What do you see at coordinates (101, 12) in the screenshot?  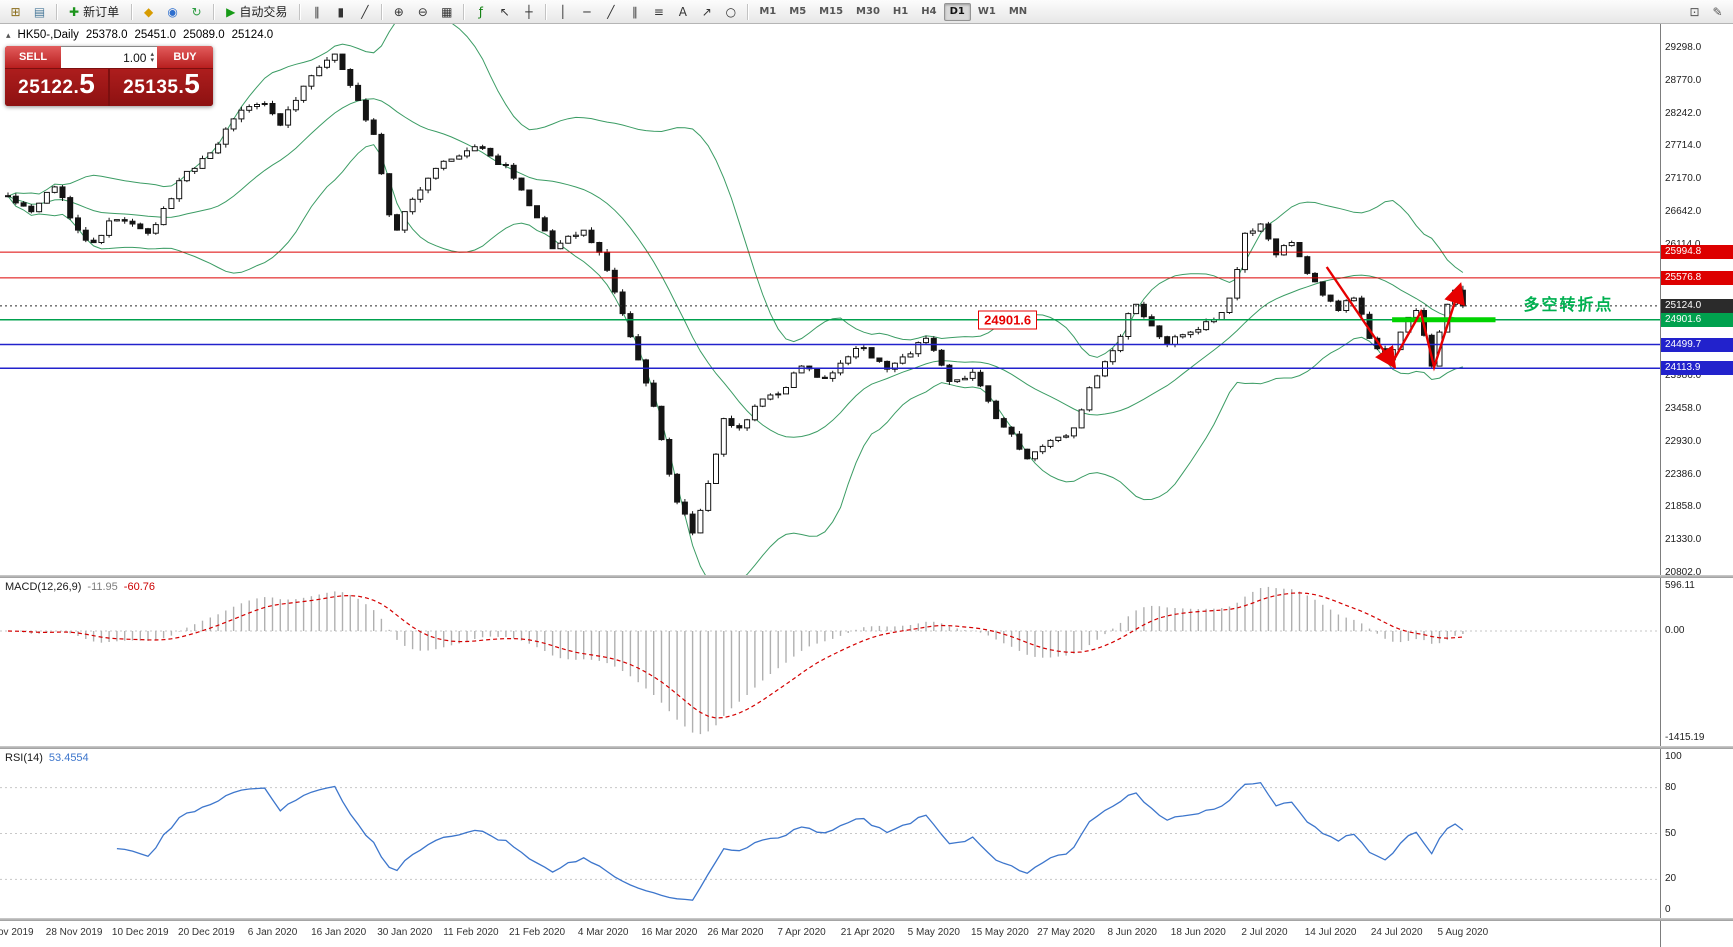 I see `new-order-button-label: 新订单` at bounding box center [101, 12].